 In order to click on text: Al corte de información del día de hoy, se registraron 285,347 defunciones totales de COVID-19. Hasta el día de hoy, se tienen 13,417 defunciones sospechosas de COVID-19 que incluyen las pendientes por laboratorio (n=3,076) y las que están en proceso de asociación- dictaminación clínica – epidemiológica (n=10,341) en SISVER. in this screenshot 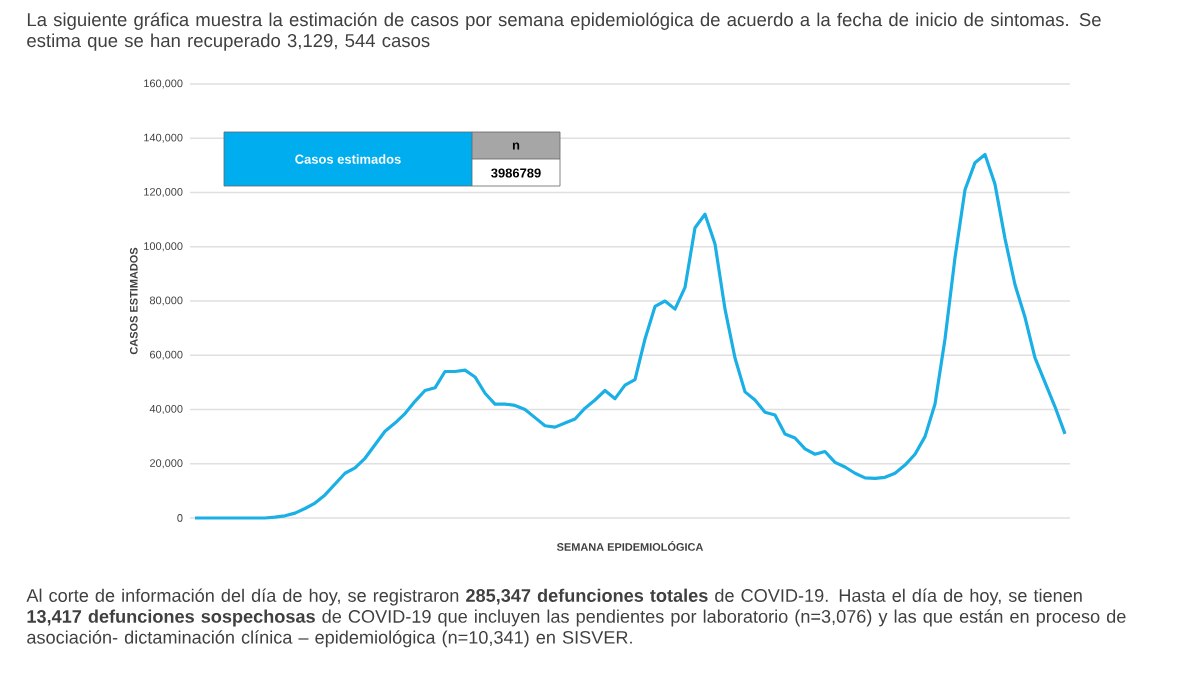, I will do `click(576, 618)`.